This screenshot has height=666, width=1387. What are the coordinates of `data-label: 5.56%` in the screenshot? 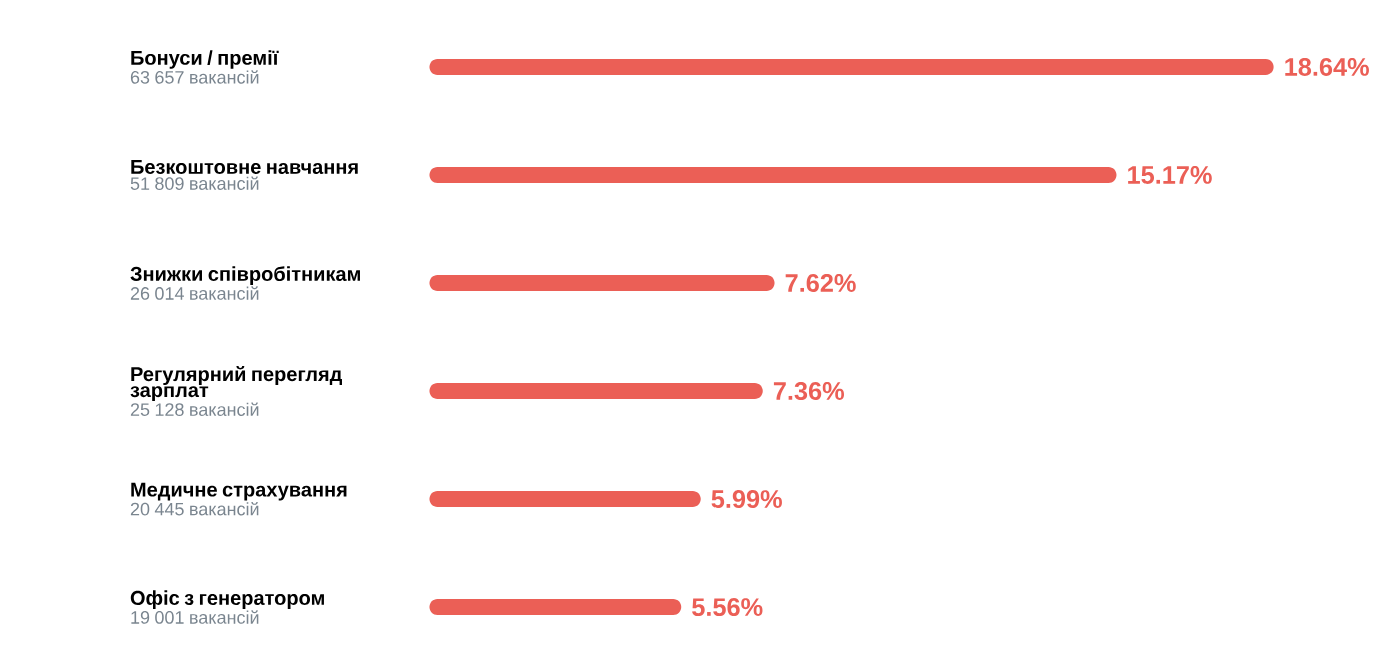 It's located at (727, 607).